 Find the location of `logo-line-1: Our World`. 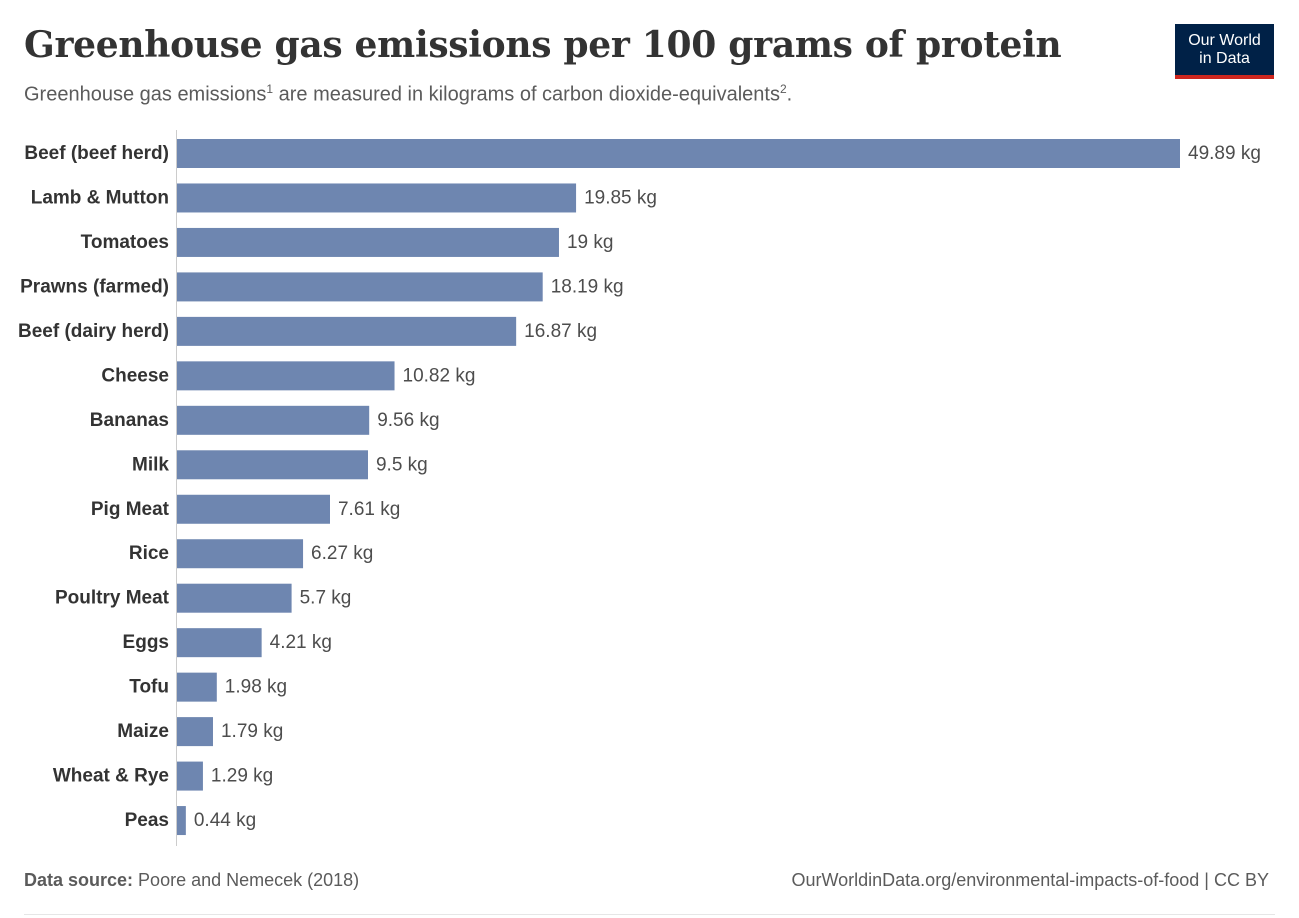

logo-line-1: Our World is located at coordinates (1224, 40).